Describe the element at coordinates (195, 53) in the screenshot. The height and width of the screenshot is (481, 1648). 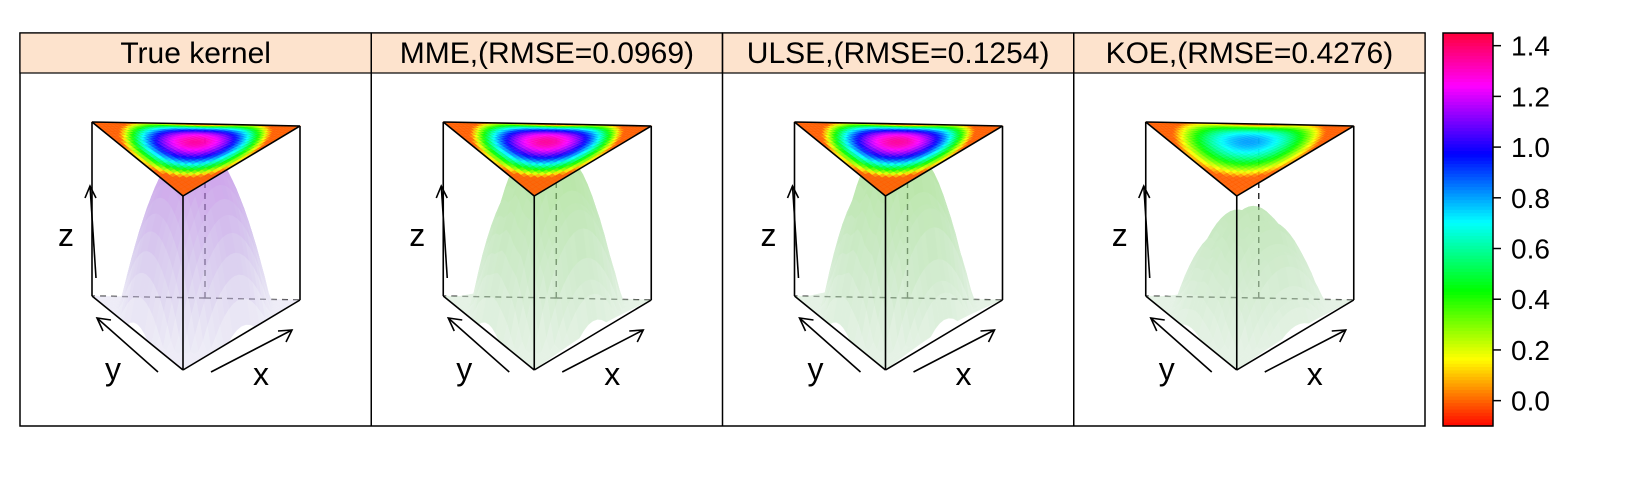
I see `strip-label: True kernel` at that location.